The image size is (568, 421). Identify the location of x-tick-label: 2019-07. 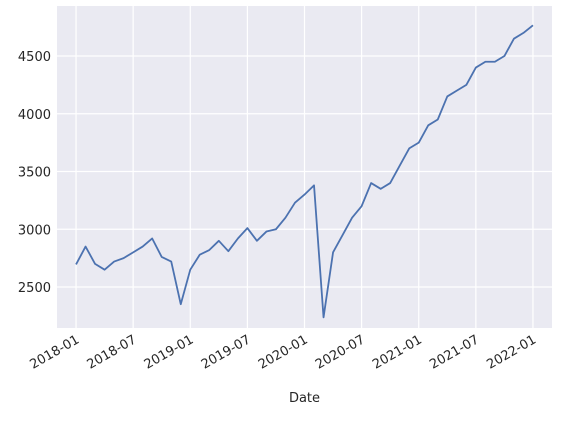
(226, 352).